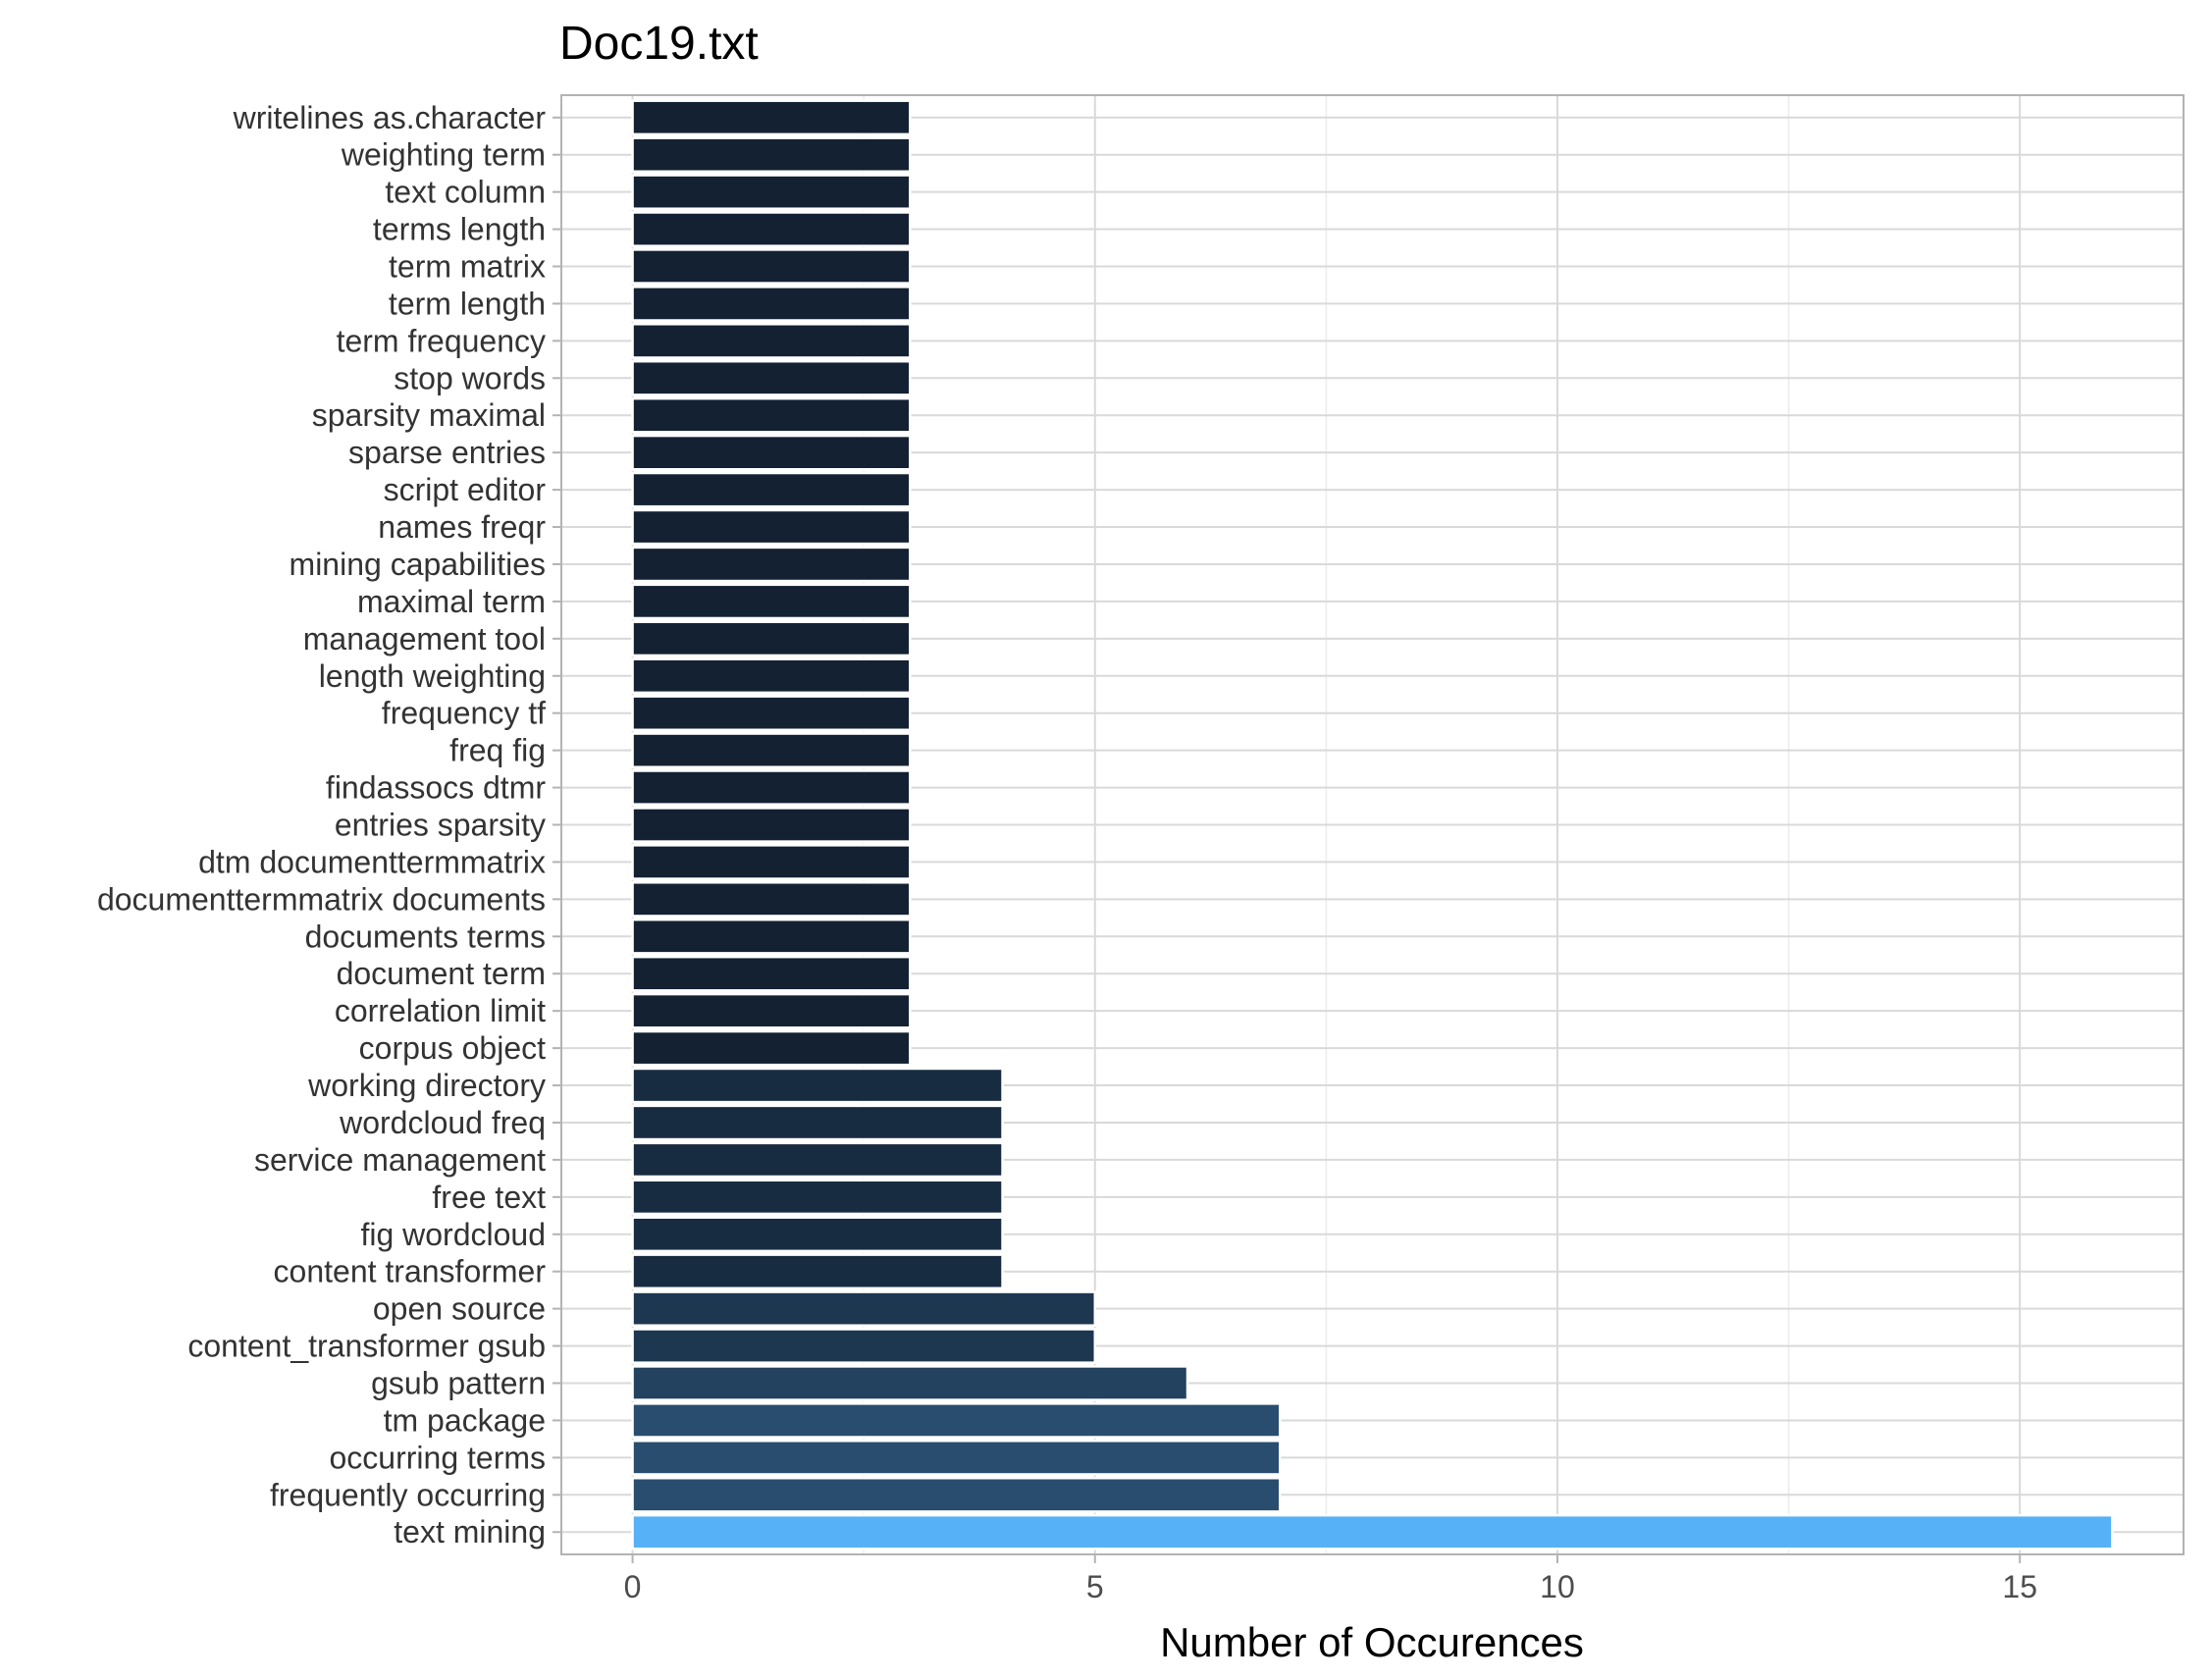  What do you see at coordinates (464, 713) in the screenshot?
I see `y-tick-label: frequency tf` at bounding box center [464, 713].